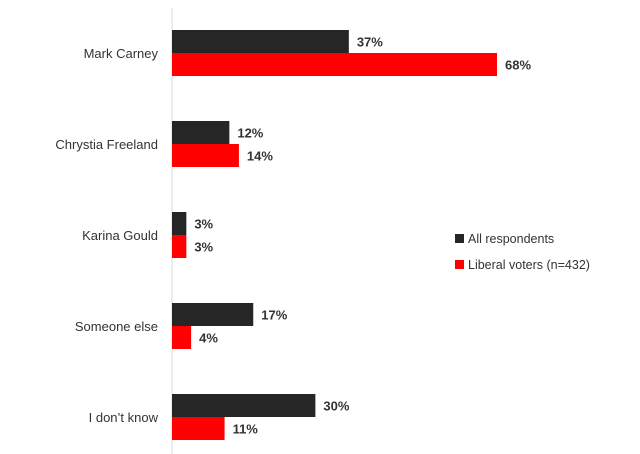  What do you see at coordinates (336, 406) in the screenshot?
I see `data-label: 30%` at bounding box center [336, 406].